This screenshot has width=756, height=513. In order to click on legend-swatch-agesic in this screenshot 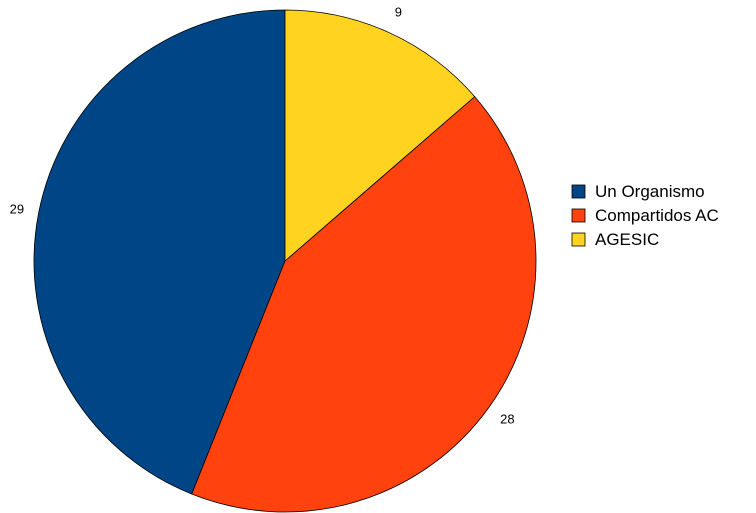, I will do `click(578, 239)`.